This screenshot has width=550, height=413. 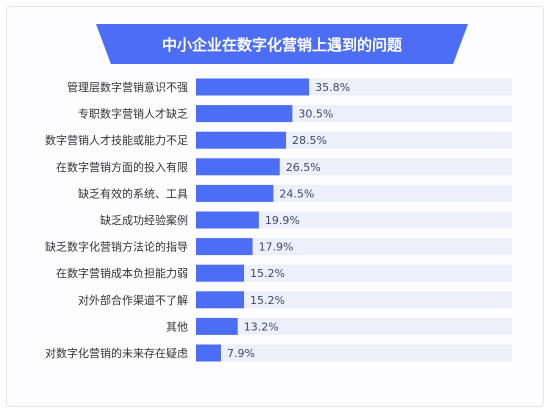 I want to click on value-label: 7.9%, so click(x=241, y=353).